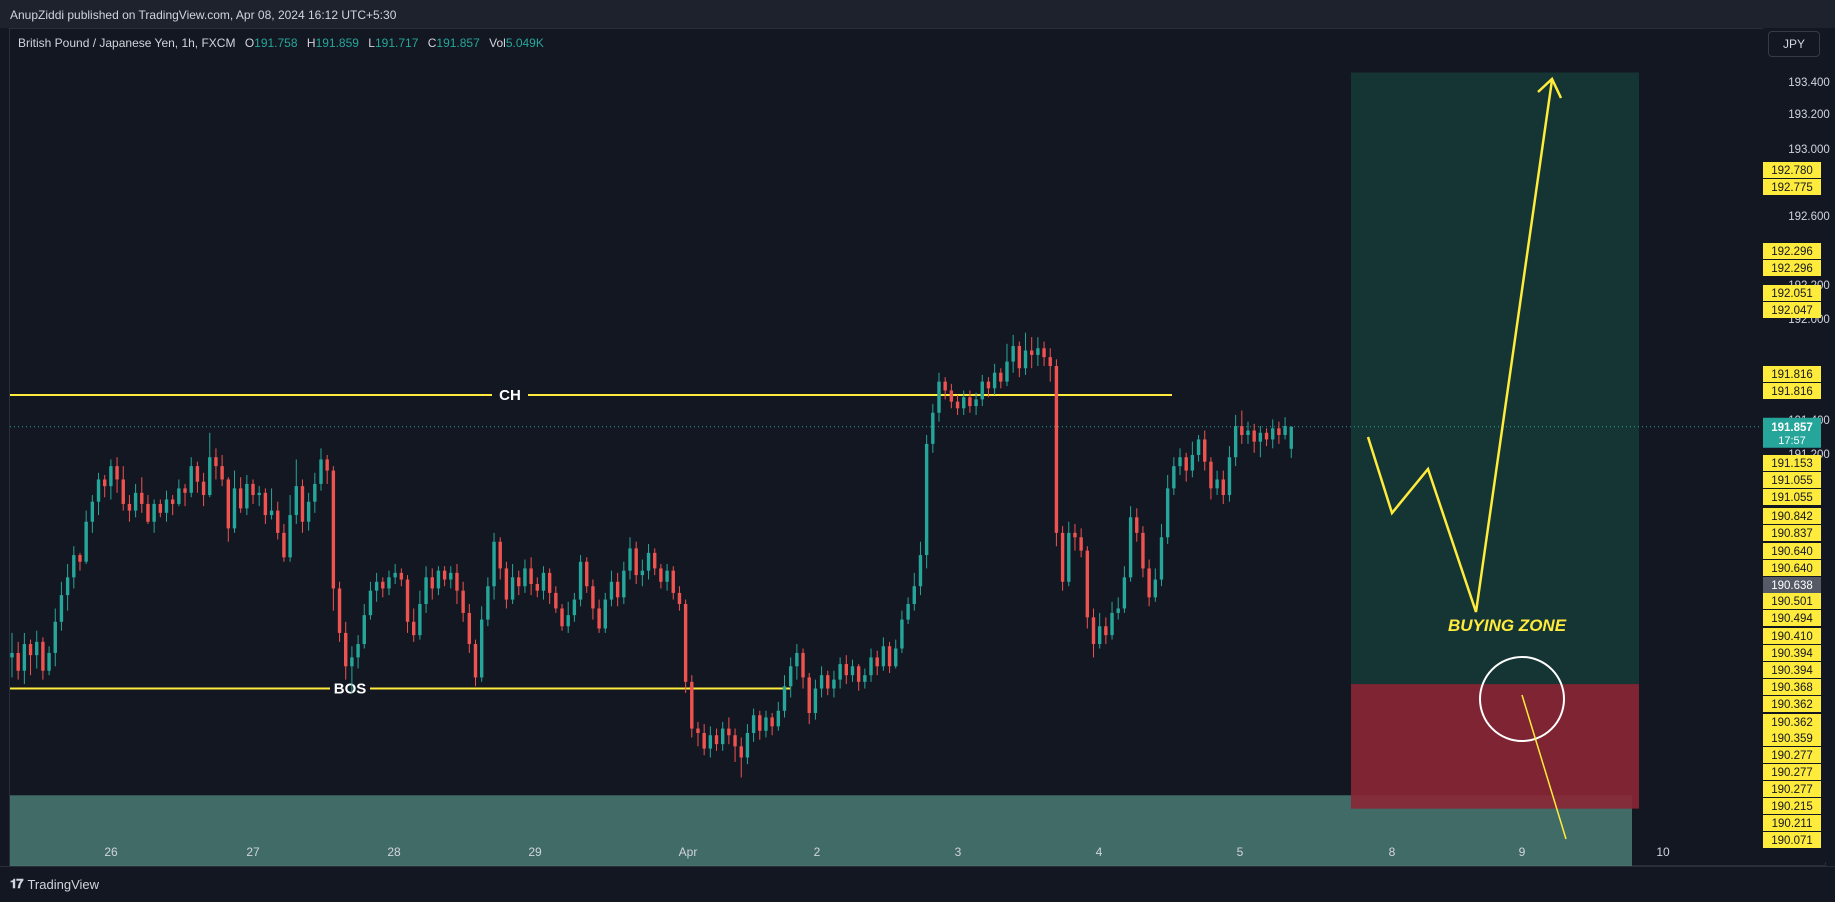 Image resolution: width=1835 pixels, height=902 pixels. Describe the element at coordinates (1460, 346) in the screenshot. I see `projection-path` at that location.